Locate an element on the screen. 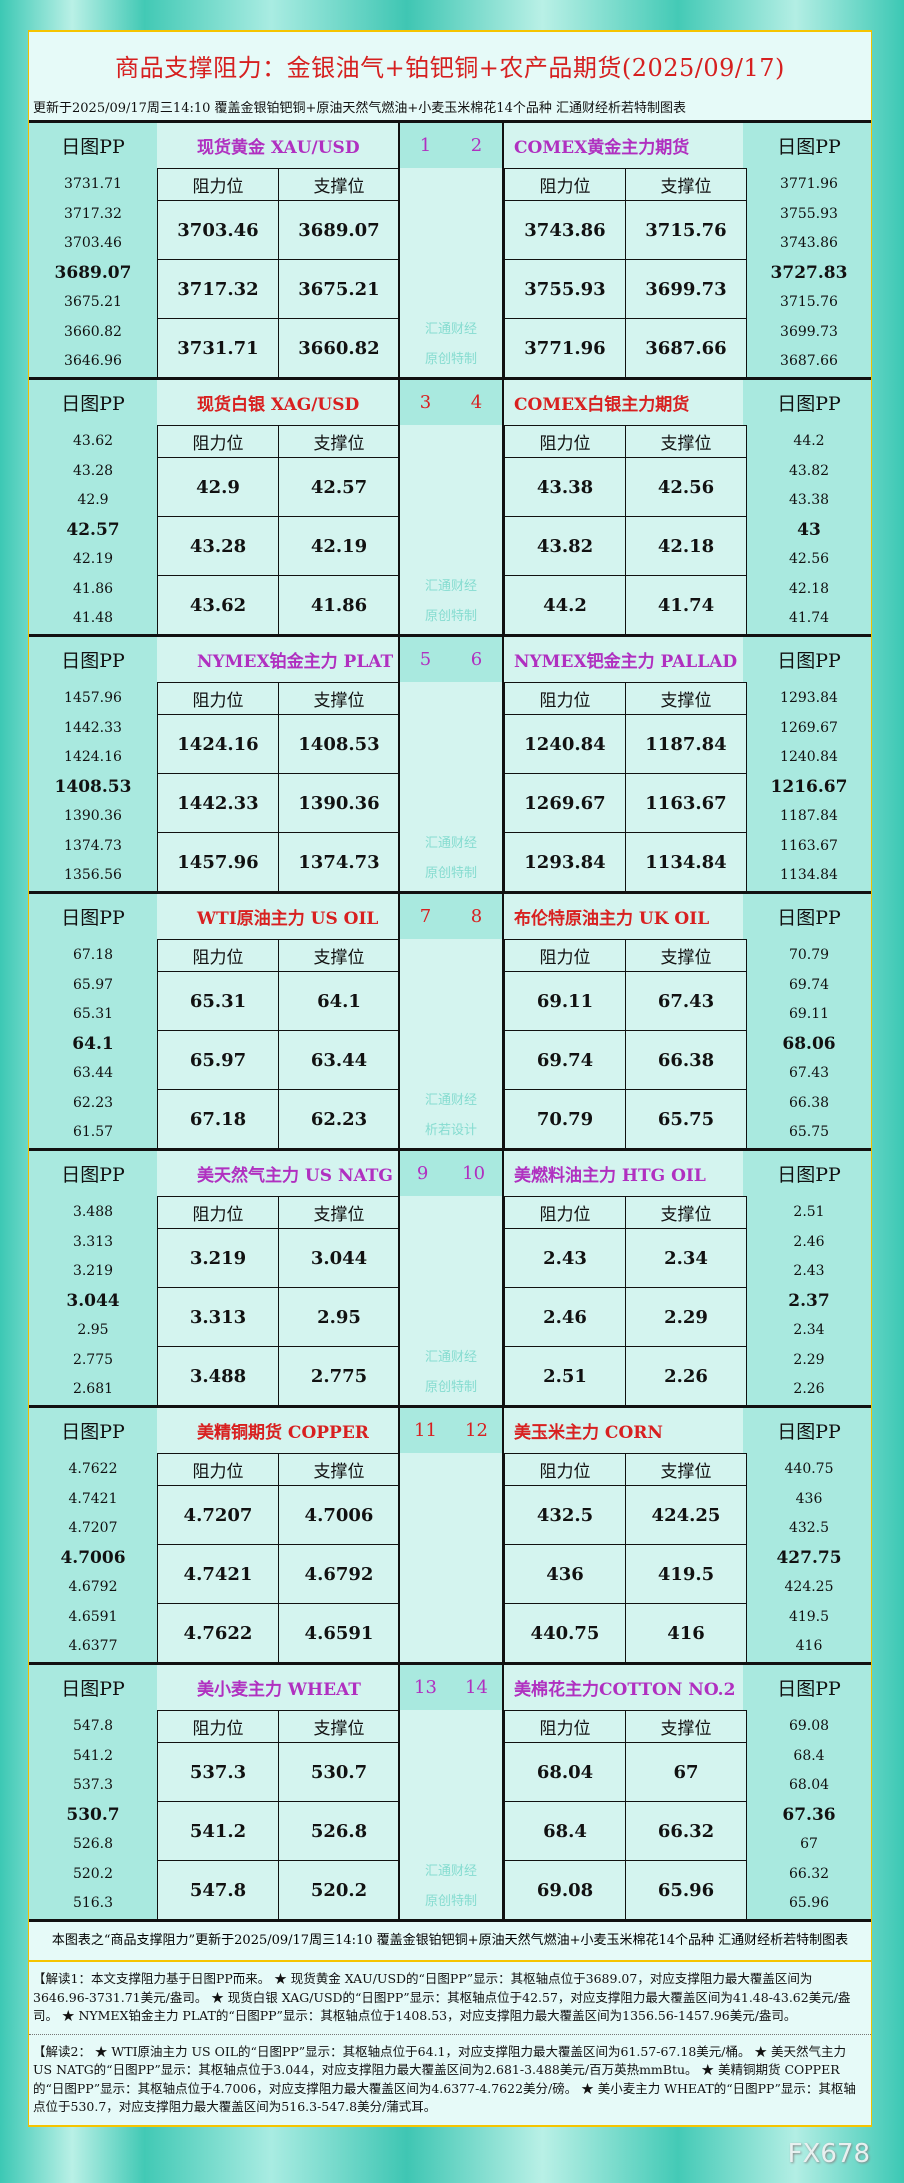 The image size is (904, 2183). pivot-value: 427.75 is located at coordinates (809, 1557).